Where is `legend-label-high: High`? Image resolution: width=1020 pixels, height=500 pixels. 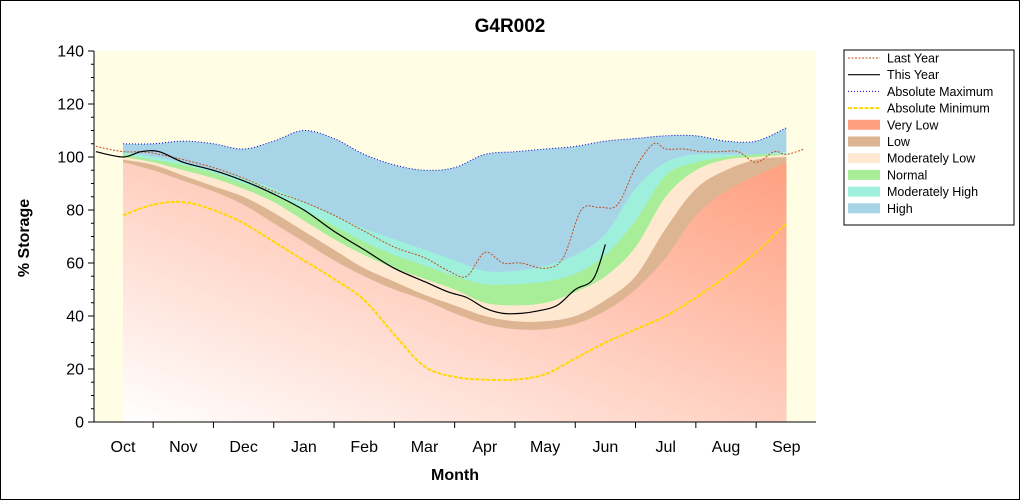
legend-label-high: High is located at coordinates (900, 209).